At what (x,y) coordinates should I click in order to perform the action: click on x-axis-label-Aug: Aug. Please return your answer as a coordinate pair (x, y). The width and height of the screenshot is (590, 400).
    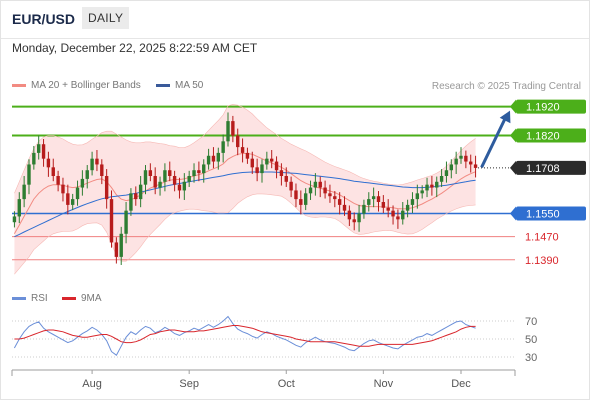
    Looking at the image, I should click on (92, 384).